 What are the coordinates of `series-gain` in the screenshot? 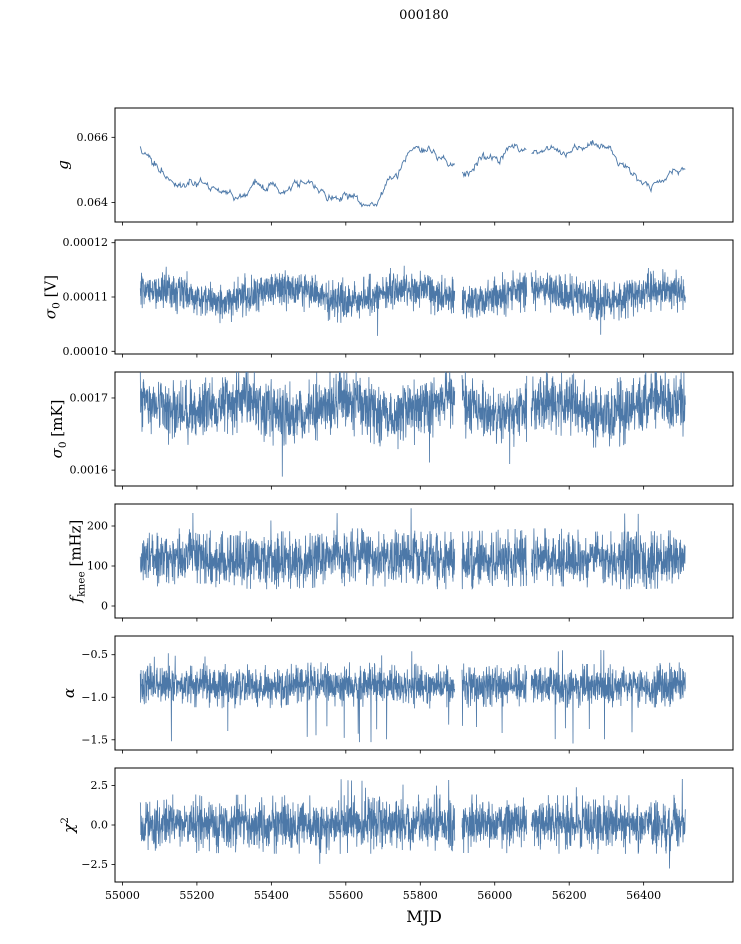 It's located at (412, 174).